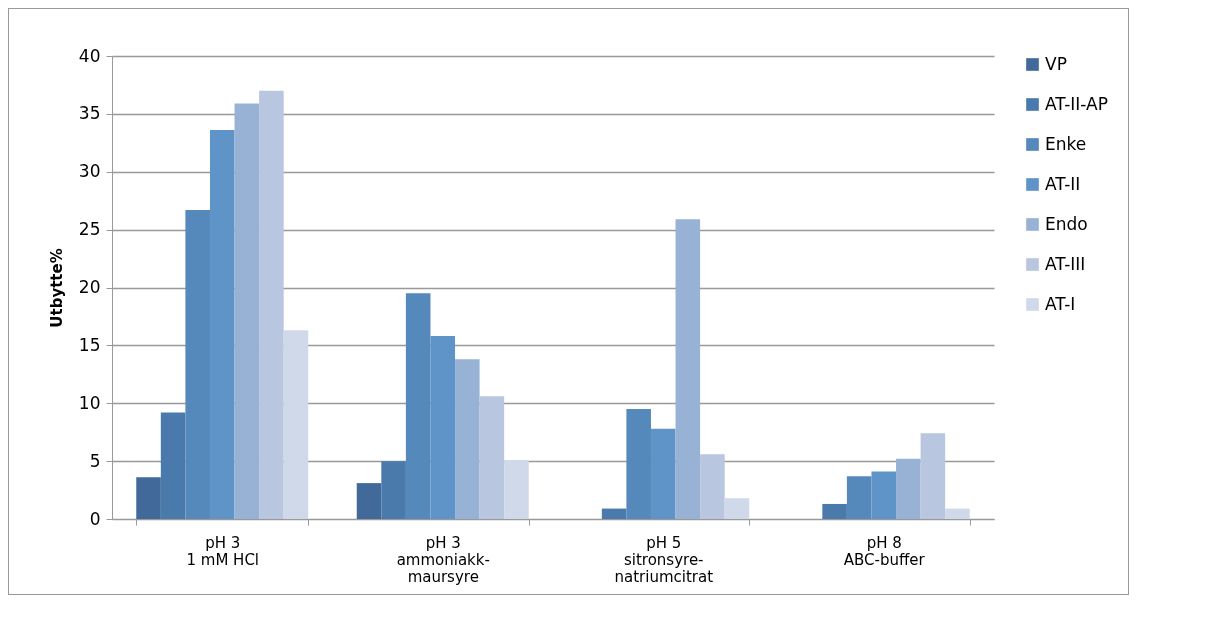 This screenshot has width=1214, height=633. What do you see at coordinates (56, 288) in the screenshot?
I see `y-axis-title: Utbytte%` at bounding box center [56, 288].